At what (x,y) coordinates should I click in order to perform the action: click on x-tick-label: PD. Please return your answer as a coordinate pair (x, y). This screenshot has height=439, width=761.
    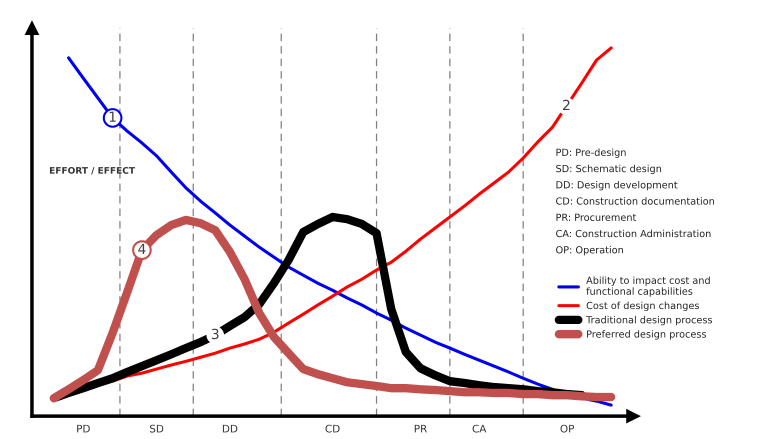
    Looking at the image, I should click on (83, 428).